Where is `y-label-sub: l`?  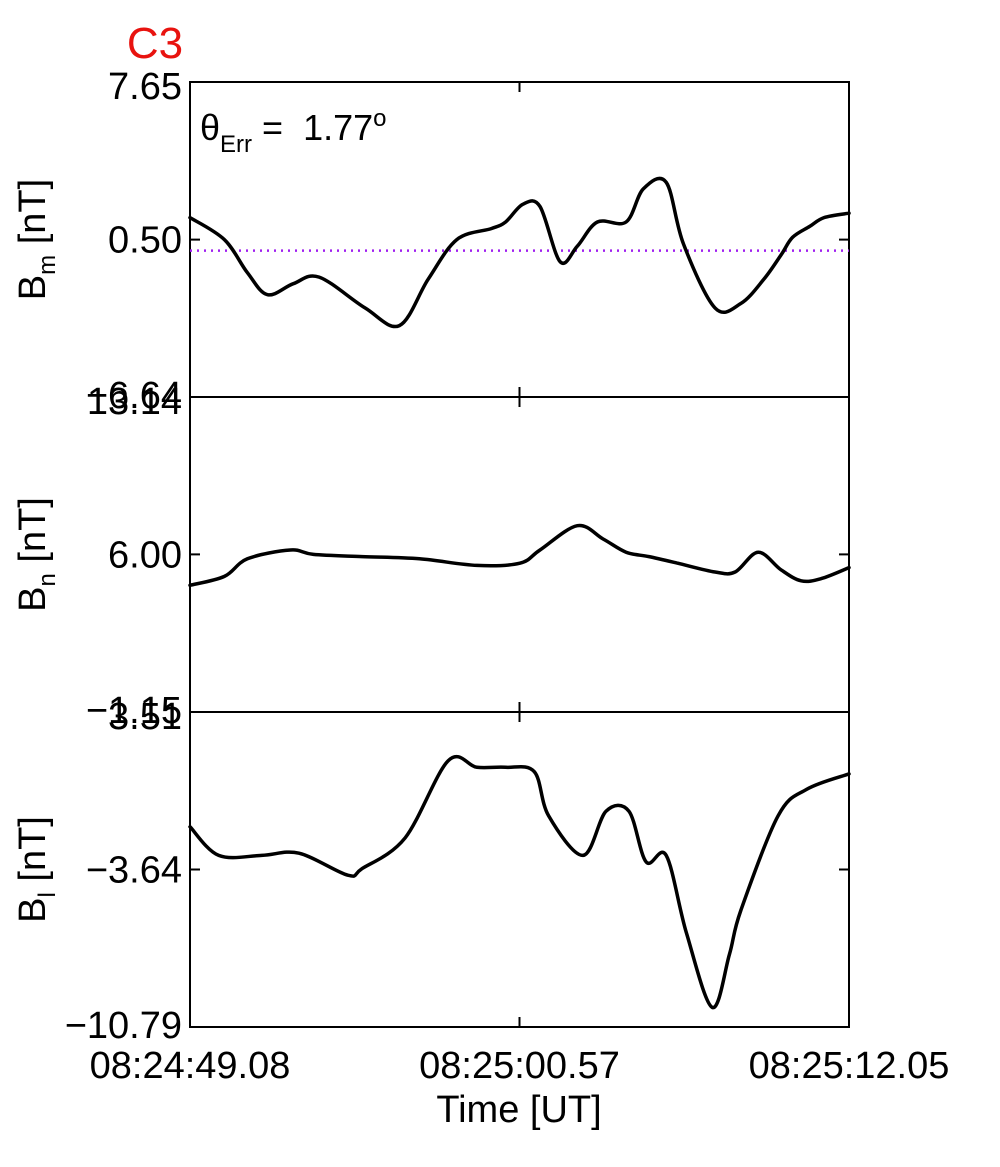 y-label-sub: l is located at coordinates (47, 894).